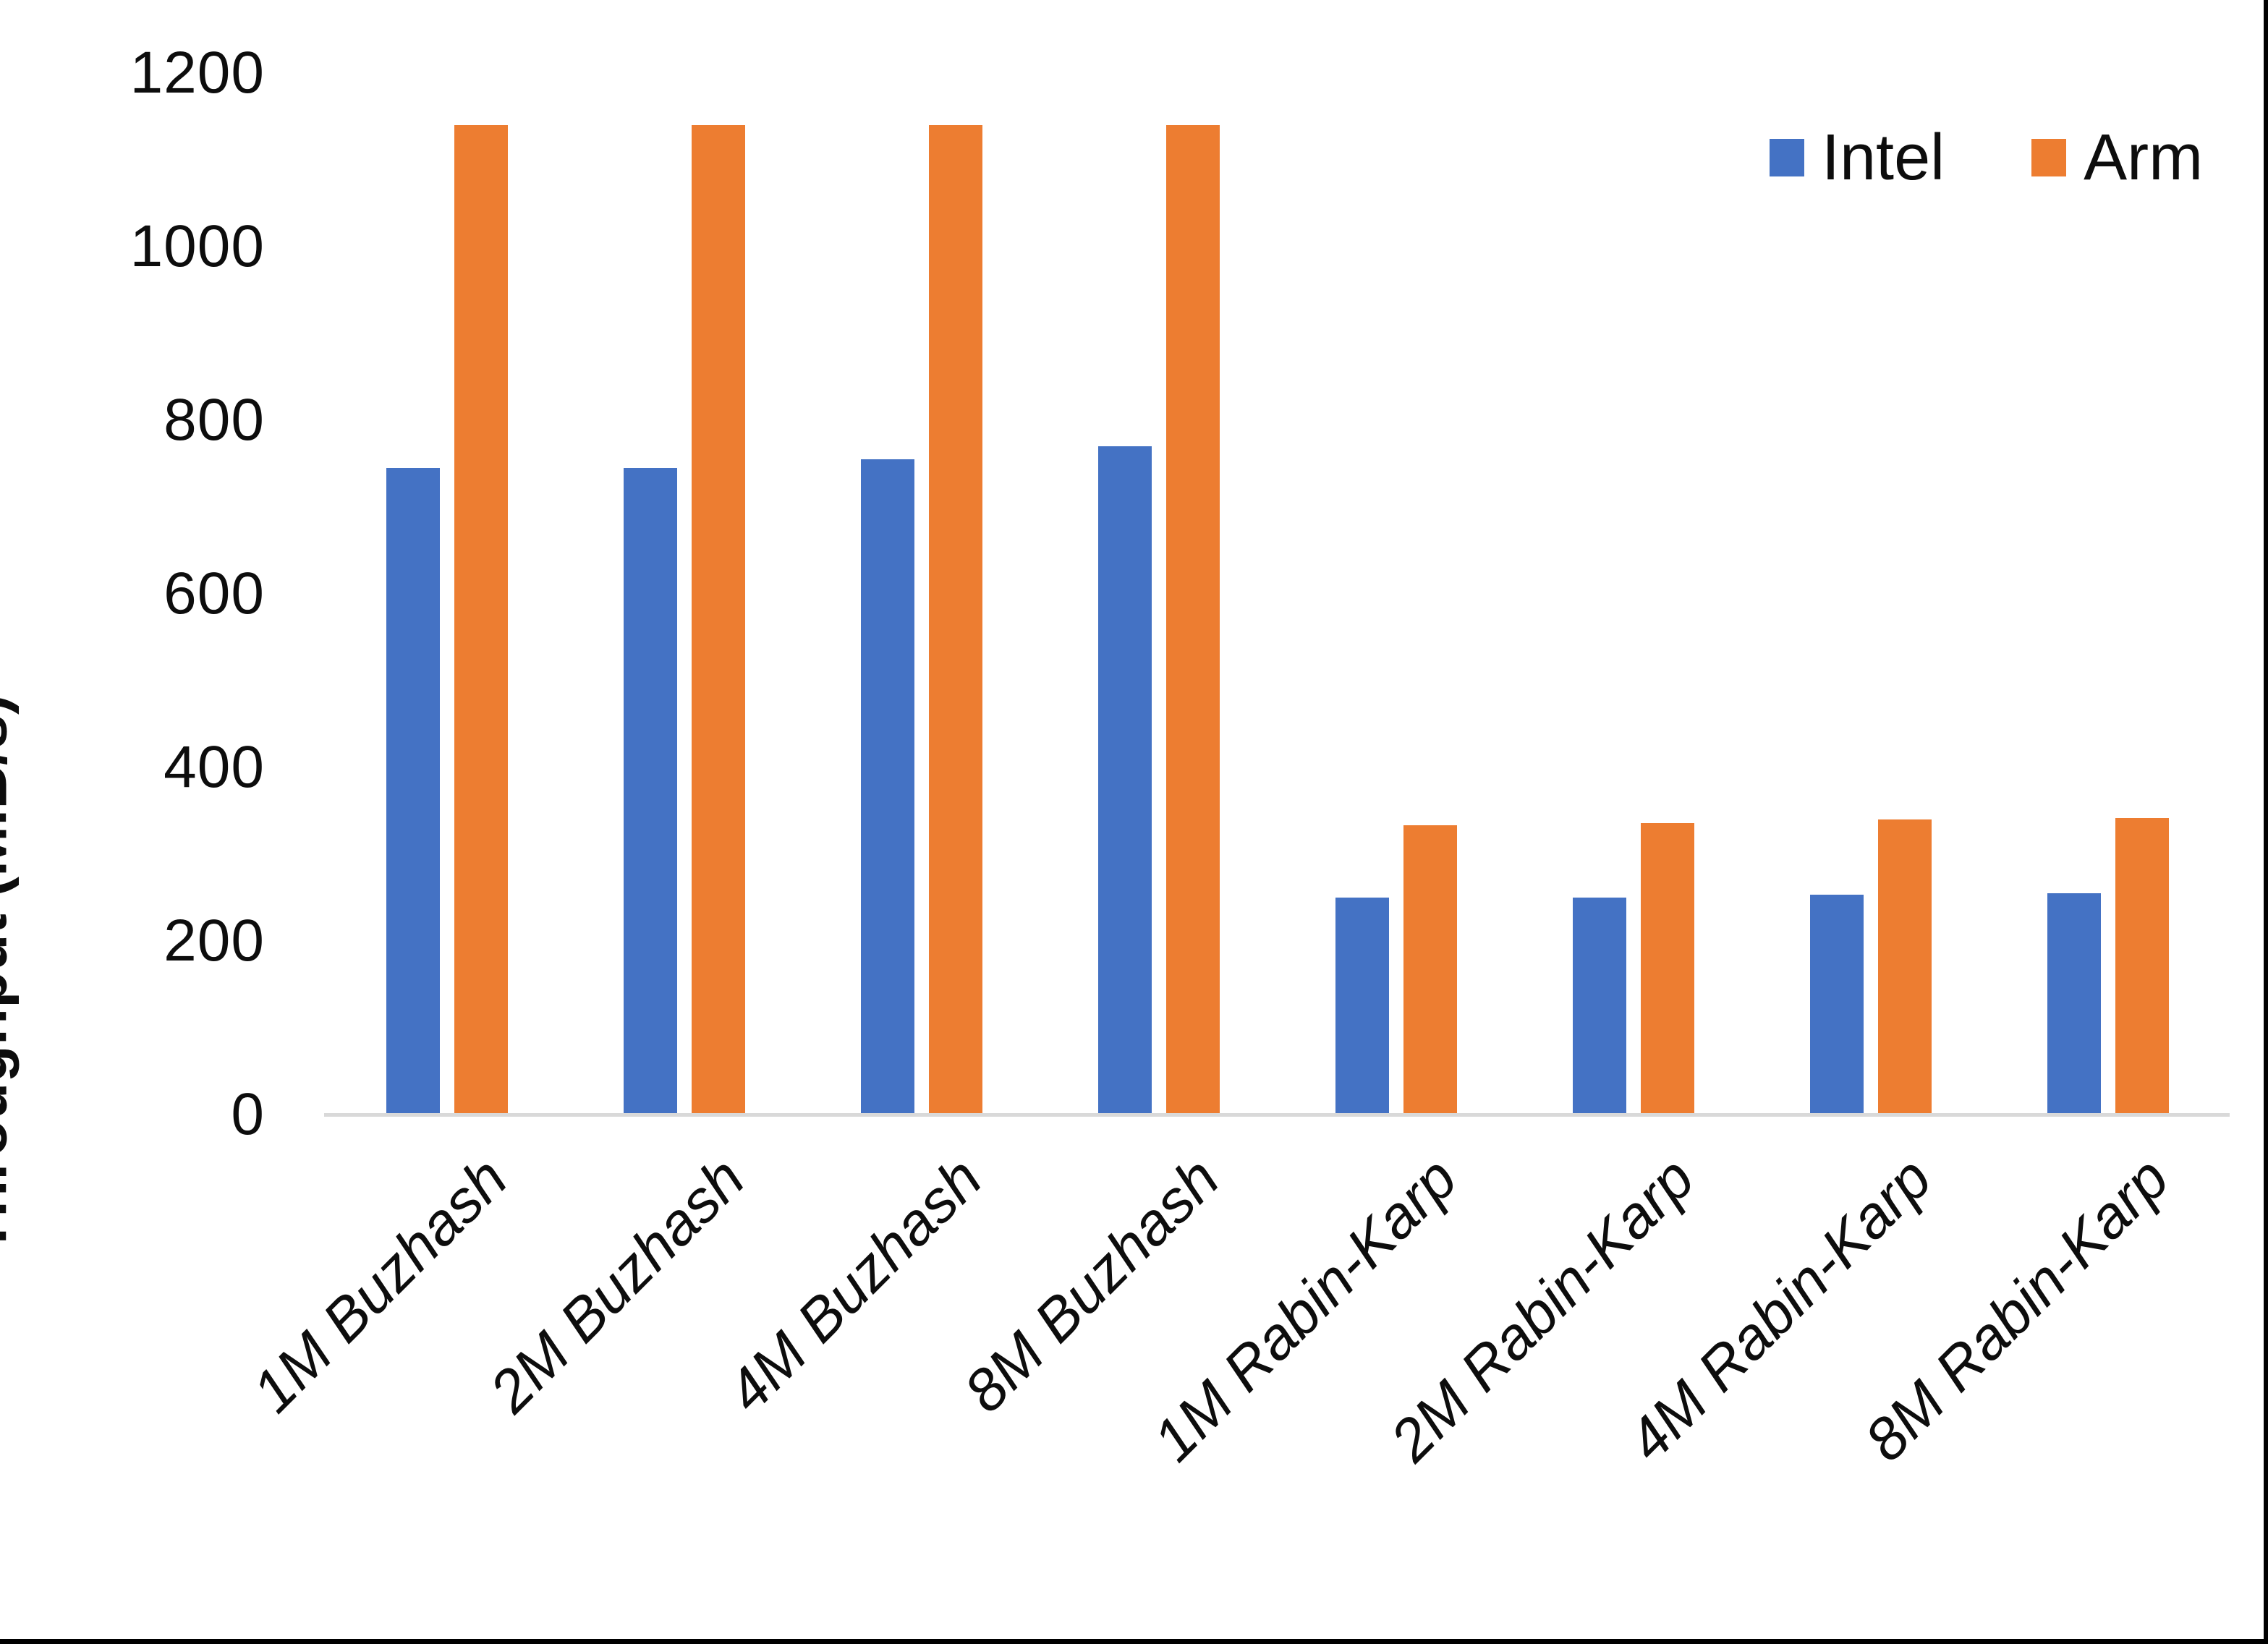  I want to click on legend-item-arm: Arm, so click(2117, 158).